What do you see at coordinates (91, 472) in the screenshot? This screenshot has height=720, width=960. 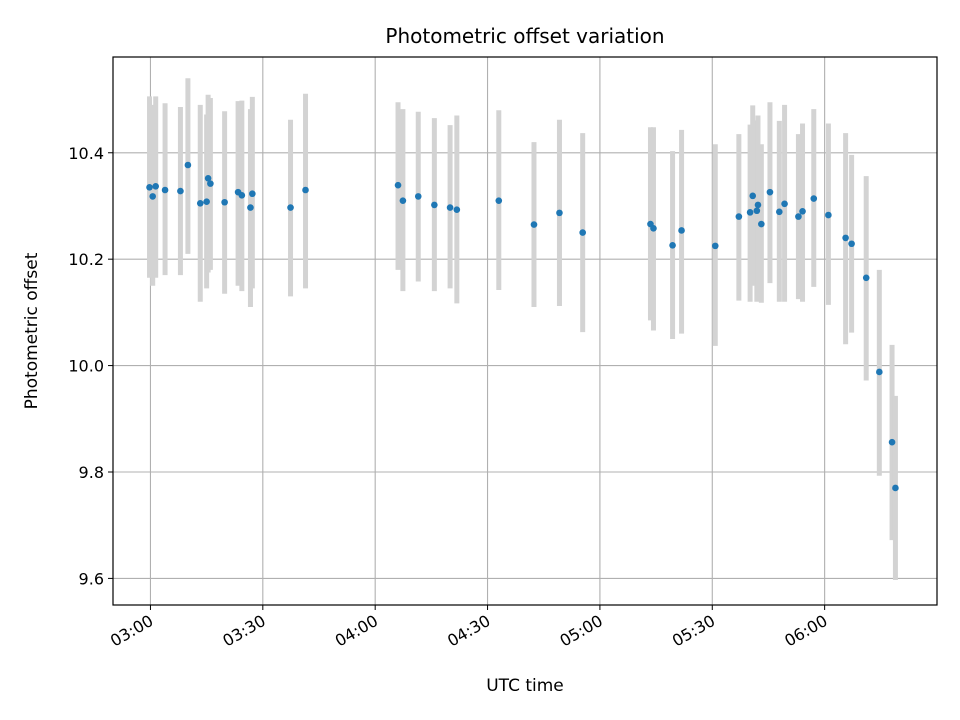 I see `y-tick-label: 9.8` at bounding box center [91, 472].